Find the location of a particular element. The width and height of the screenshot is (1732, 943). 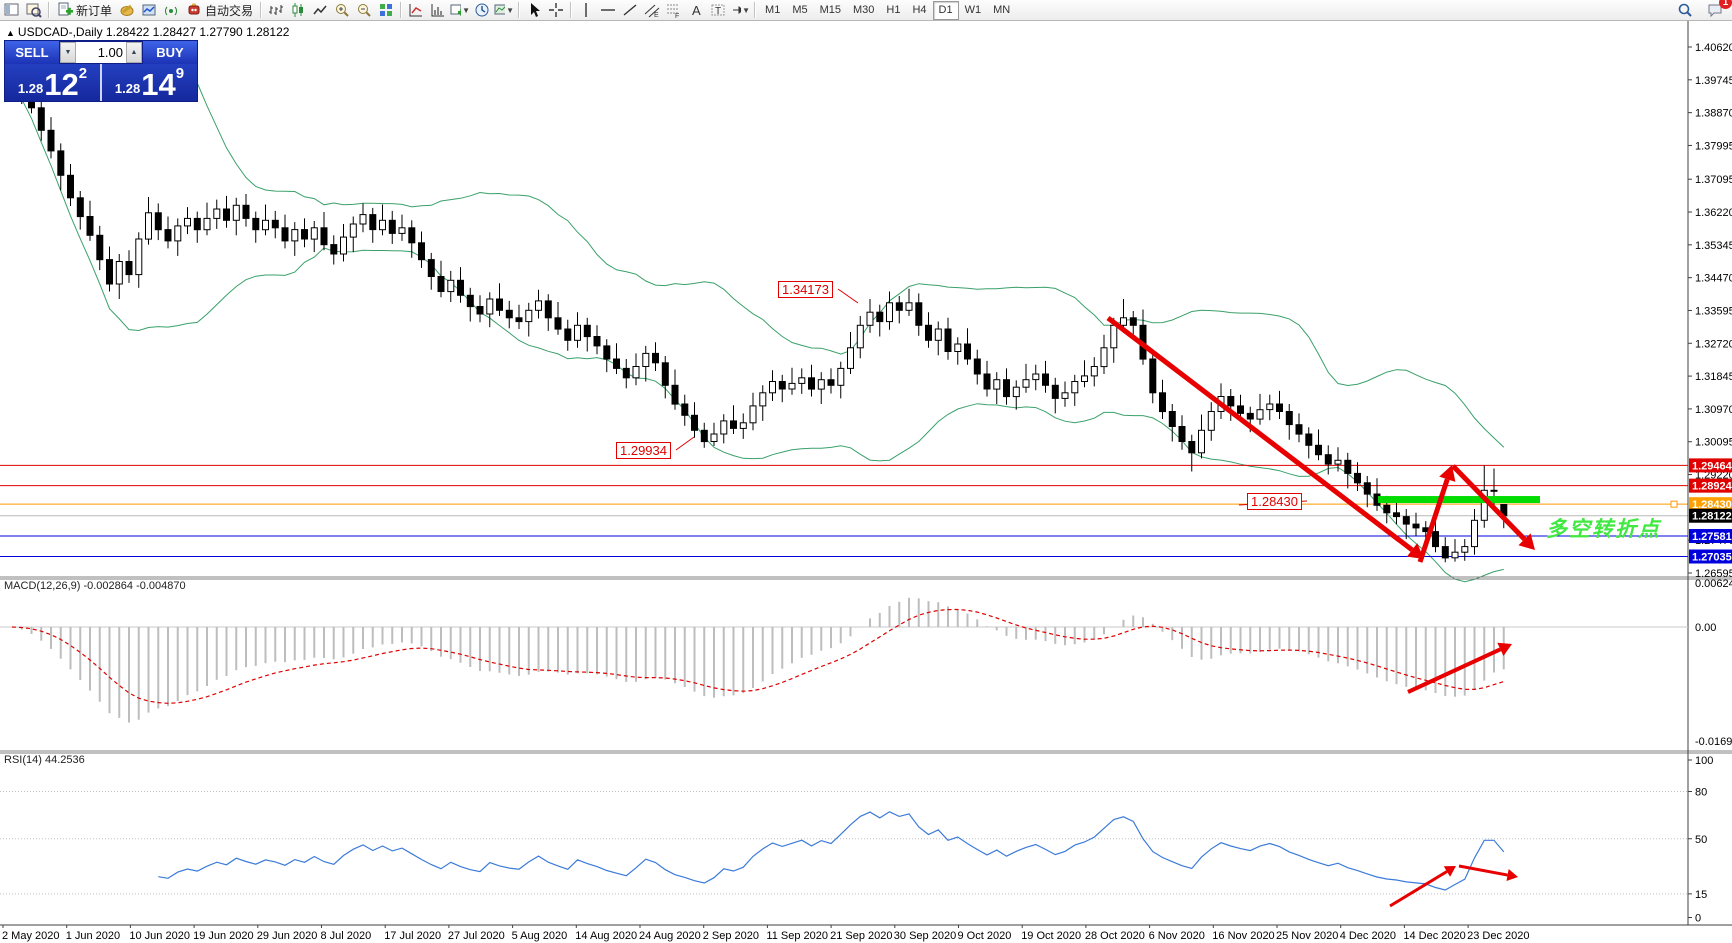

toolbar: 新订单 自动交易 ▼ ▼ E F A T ▼ M1 M5 M15 is located at coordinates (866, 10).